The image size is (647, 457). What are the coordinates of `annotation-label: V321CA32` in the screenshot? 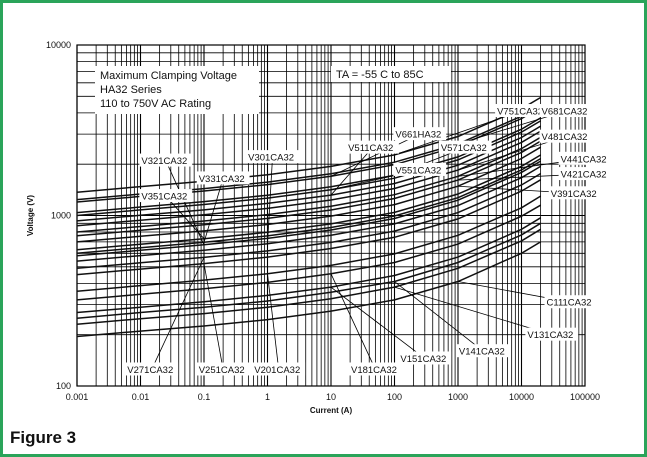 It's located at (164, 161).